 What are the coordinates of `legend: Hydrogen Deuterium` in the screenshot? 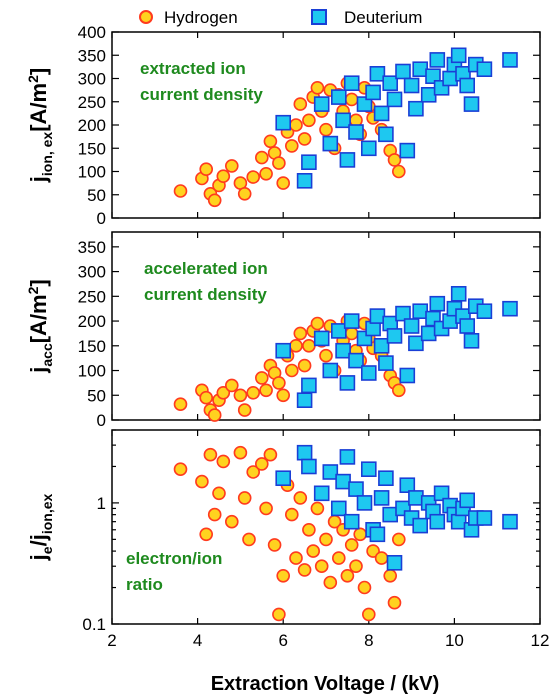 It's located at (280, 17).